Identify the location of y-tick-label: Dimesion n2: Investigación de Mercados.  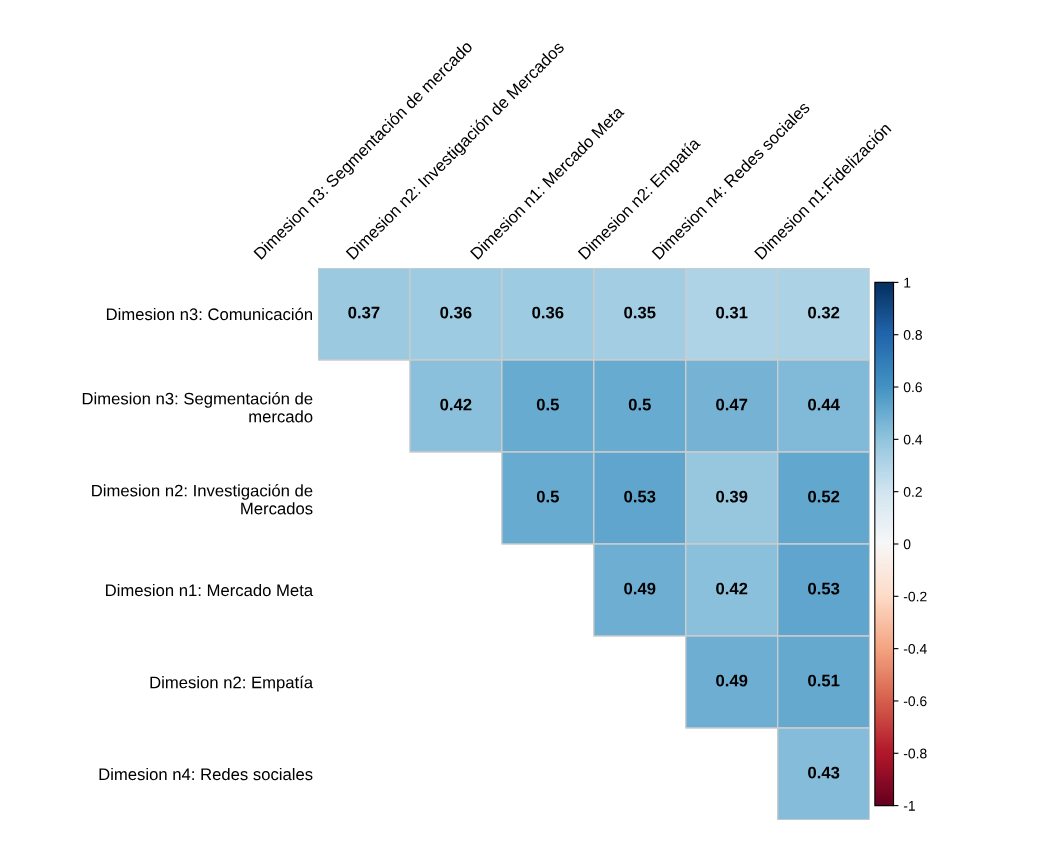
(202, 499).